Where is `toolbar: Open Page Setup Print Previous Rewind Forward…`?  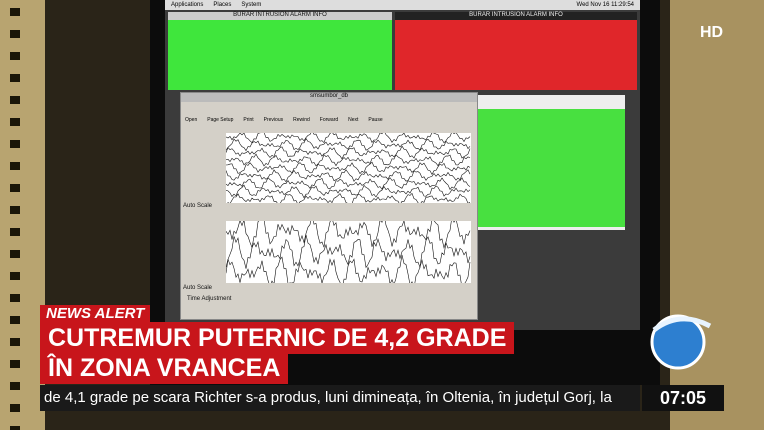 toolbar: Open Page Setup Print Previous Rewind Forward… is located at coordinates (330, 116).